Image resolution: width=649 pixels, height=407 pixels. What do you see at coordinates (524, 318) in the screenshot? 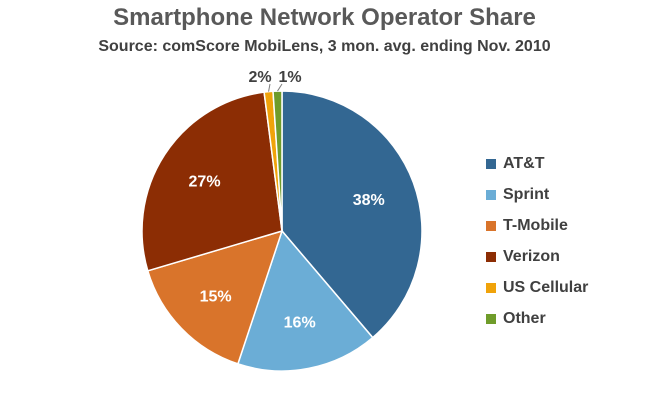
I see `legend-label-other: Other` at bounding box center [524, 318].